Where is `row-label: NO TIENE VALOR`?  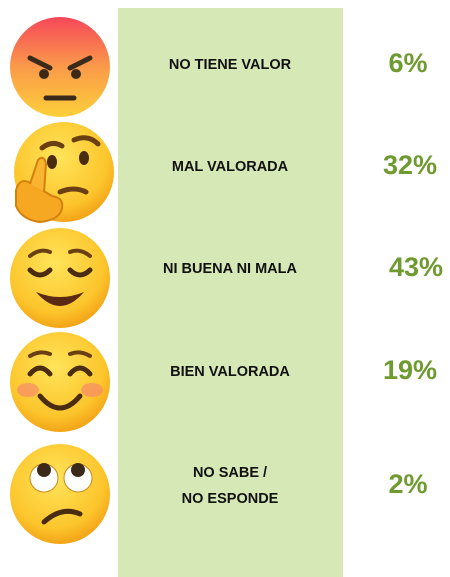
row-label: NO TIENE VALOR is located at coordinates (230, 65).